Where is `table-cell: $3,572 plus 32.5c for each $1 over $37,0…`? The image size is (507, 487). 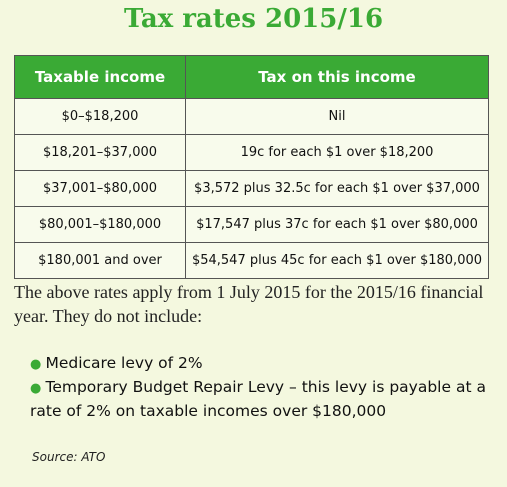
table-cell: $3,572 plus 32.5c for each $1 over $37,0… is located at coordinates (337, 188).